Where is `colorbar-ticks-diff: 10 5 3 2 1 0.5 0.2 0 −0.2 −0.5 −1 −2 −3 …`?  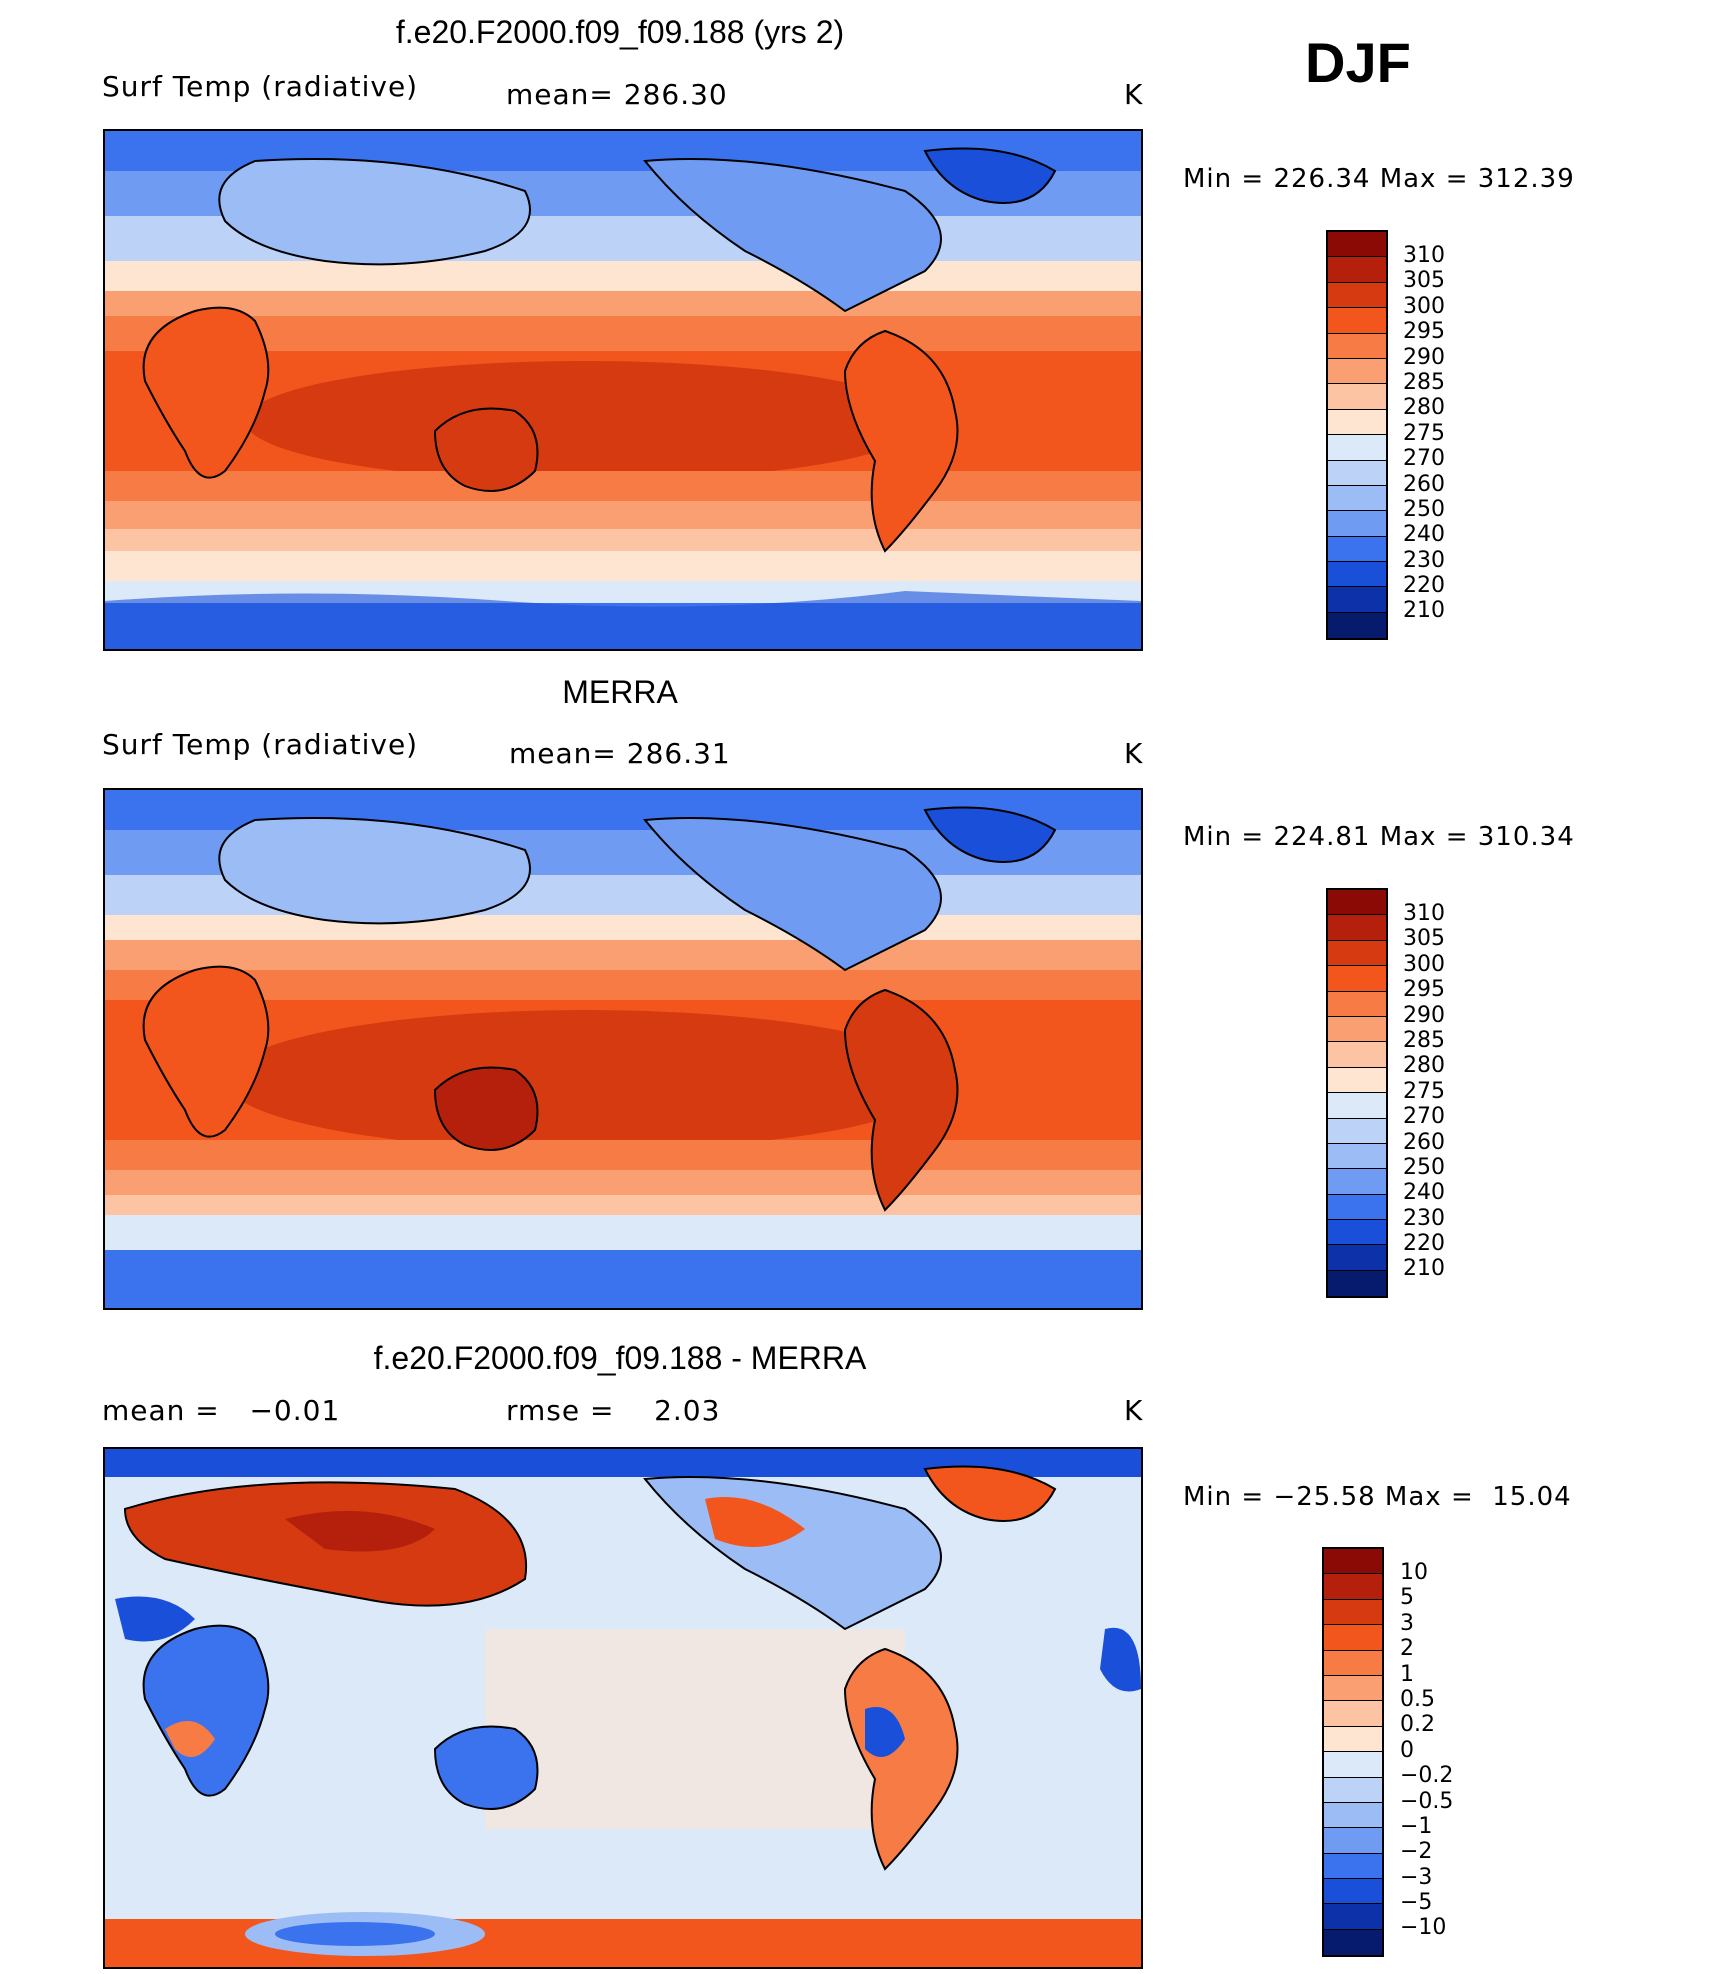 colorbar-ticks-diff: 10 5 3 2 1 0.5 0.2 0 −0.2 −0.5 −1 −2 −3 … is located at coordinates (1426, 1750).